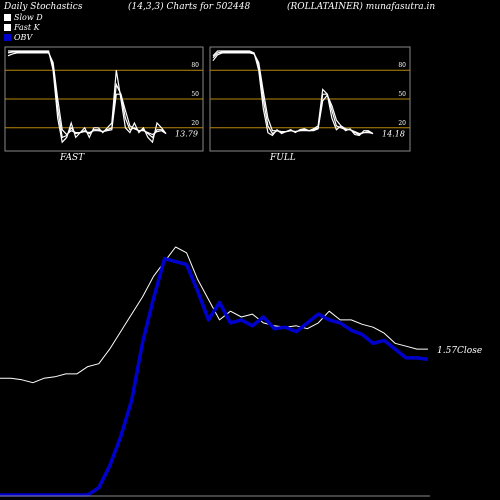 Image resolution: width=500 pixels, height=500 pixels. I want to click on close-label: 1.57Close, so click(459, 351).